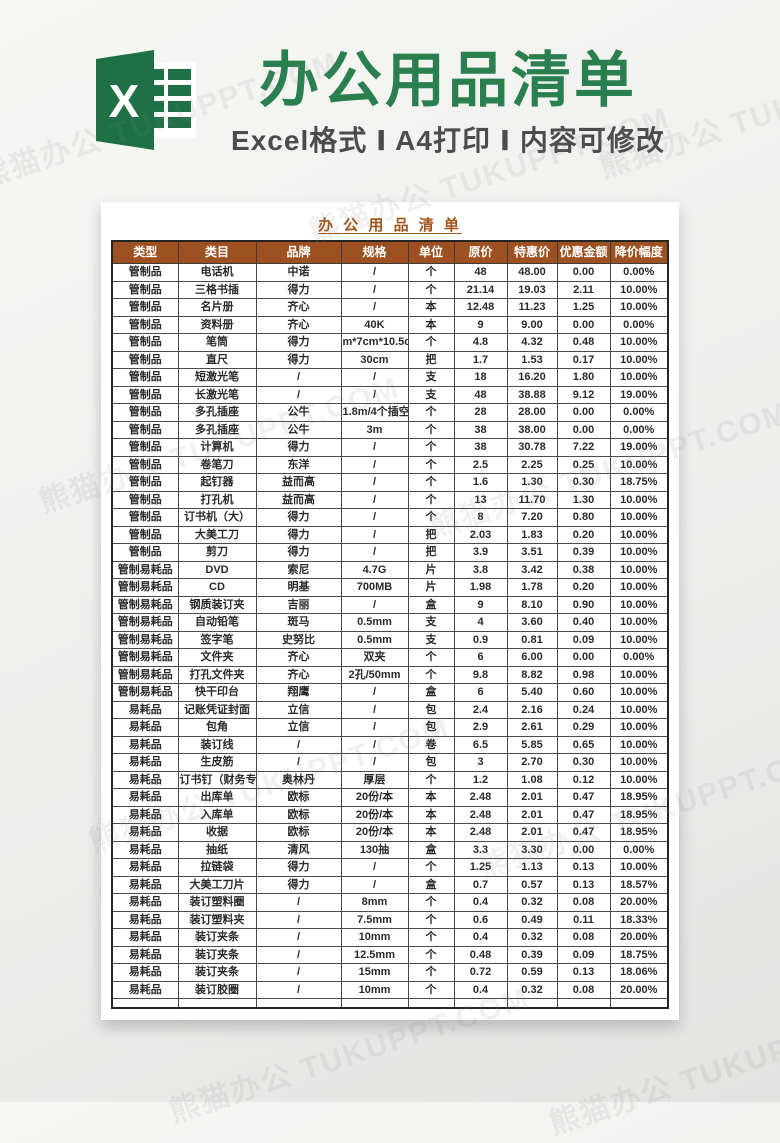 Image resolution: width=780 pixels, height=1143 pixels. I want to click on cell: 名片册, so click(217, 307).